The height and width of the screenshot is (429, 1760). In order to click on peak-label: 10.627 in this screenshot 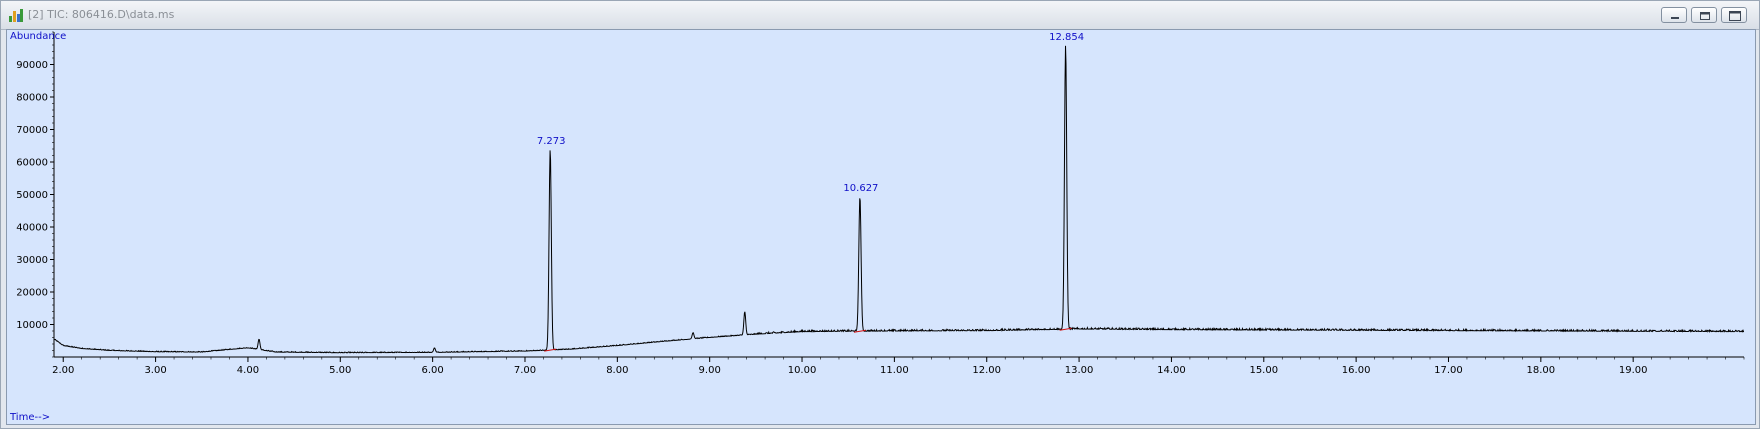, I will do `click(860, 188)`.